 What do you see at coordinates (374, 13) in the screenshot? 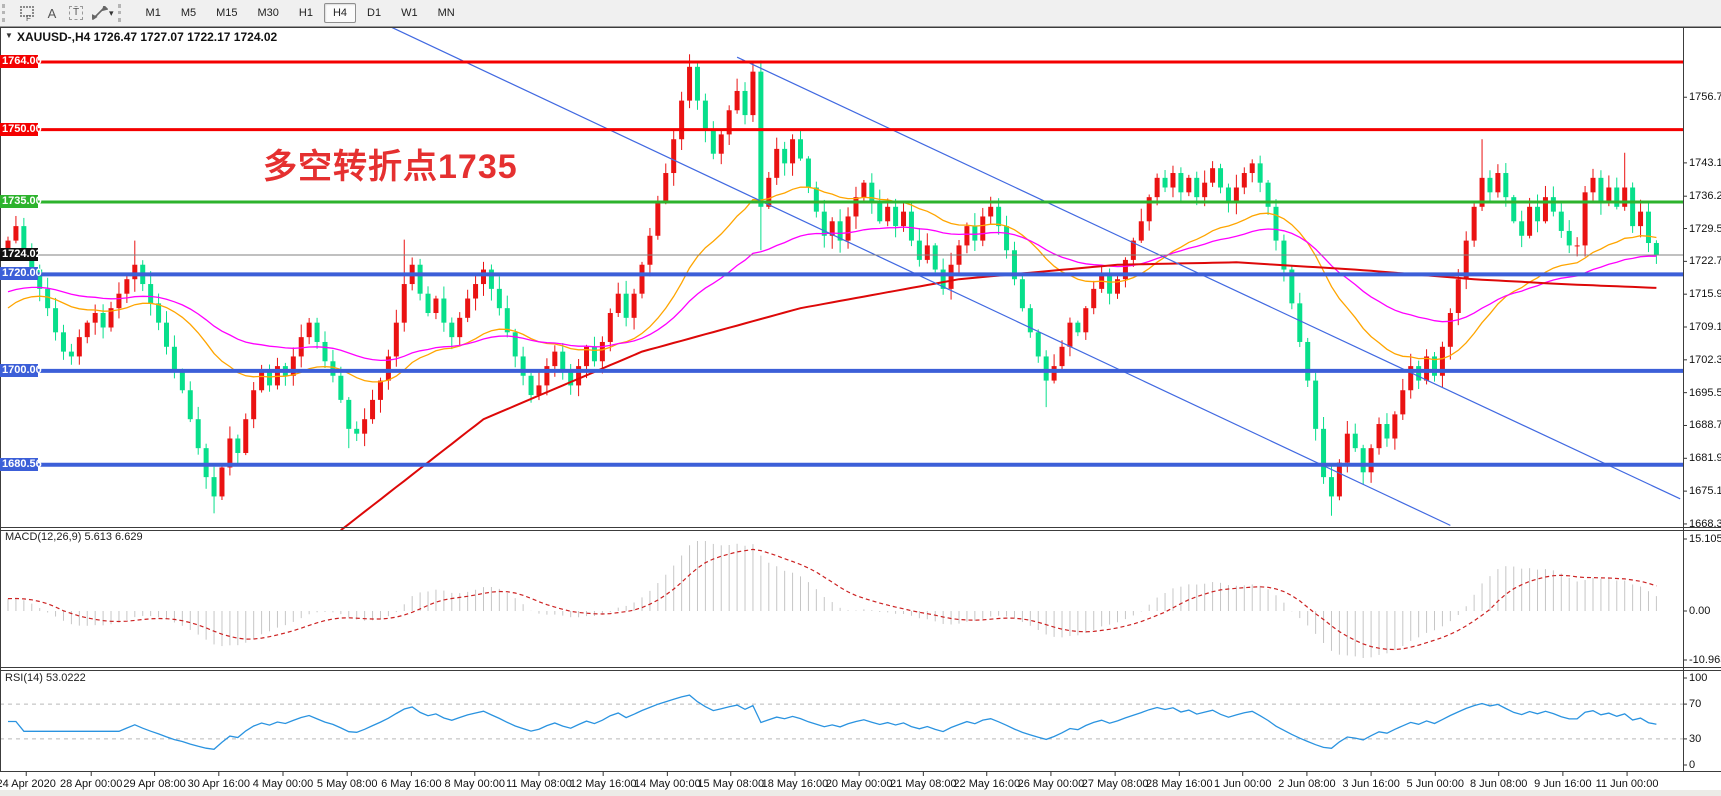
I see `timeframe-button-D1: D1` at bounding box center [374, 13].